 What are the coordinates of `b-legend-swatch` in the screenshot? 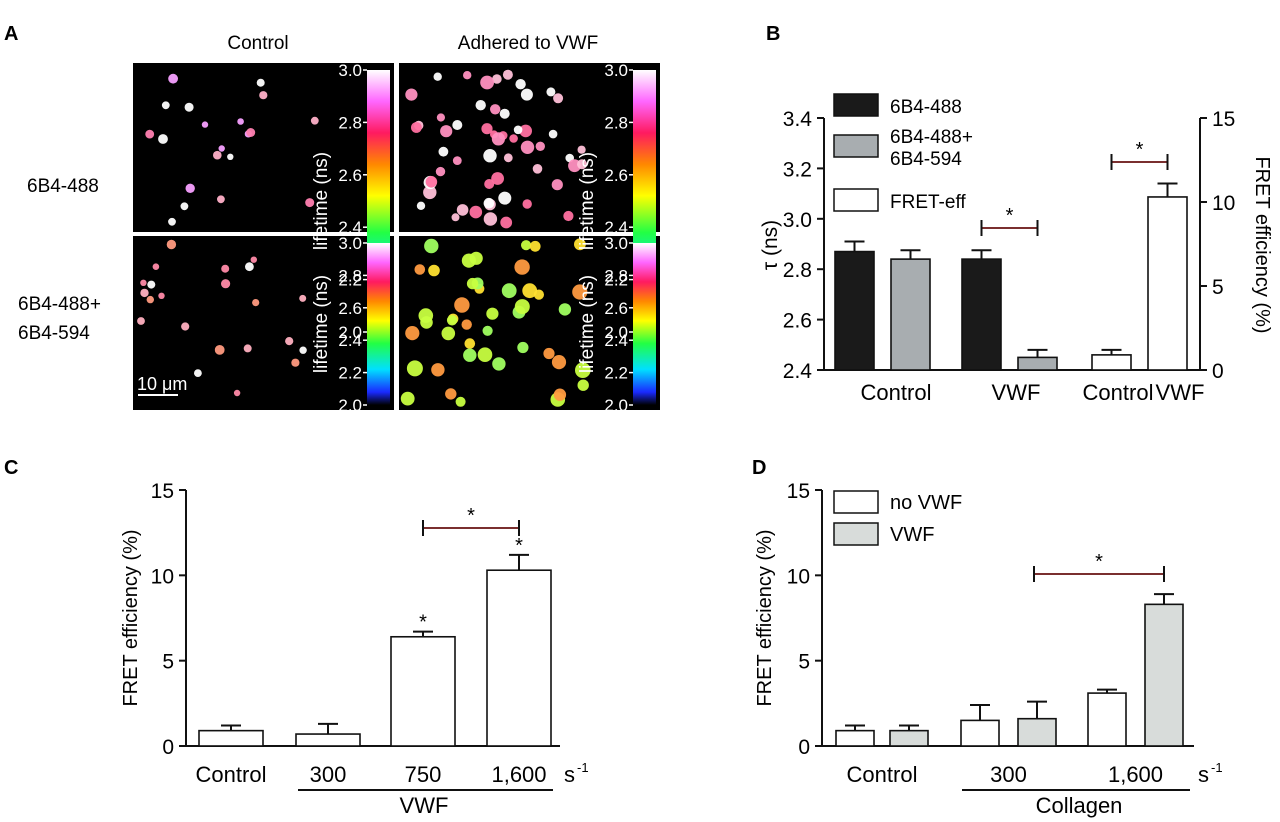 It's located at (856, 105).